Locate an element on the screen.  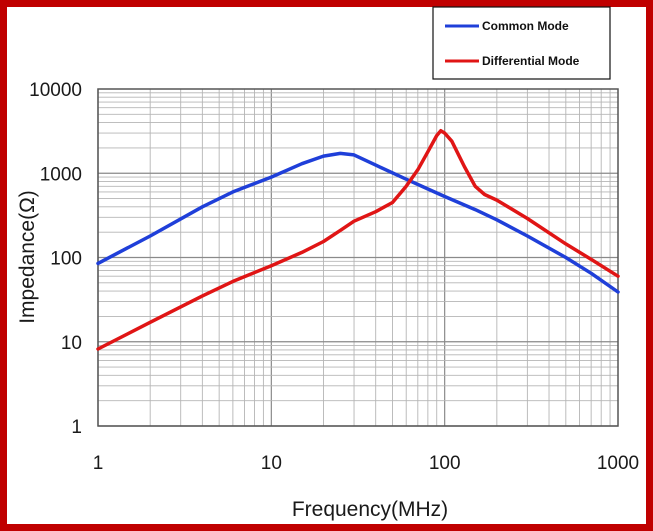
y-axis-title: Impedance(Ω) is located at coordinates (27, 257).